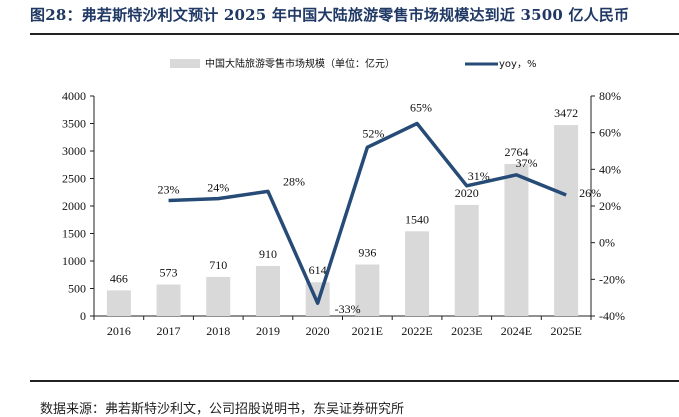  Describe the element at coordinates (169, 190) in the screenshot. I see `yoy-data-label: 23%` at that location.